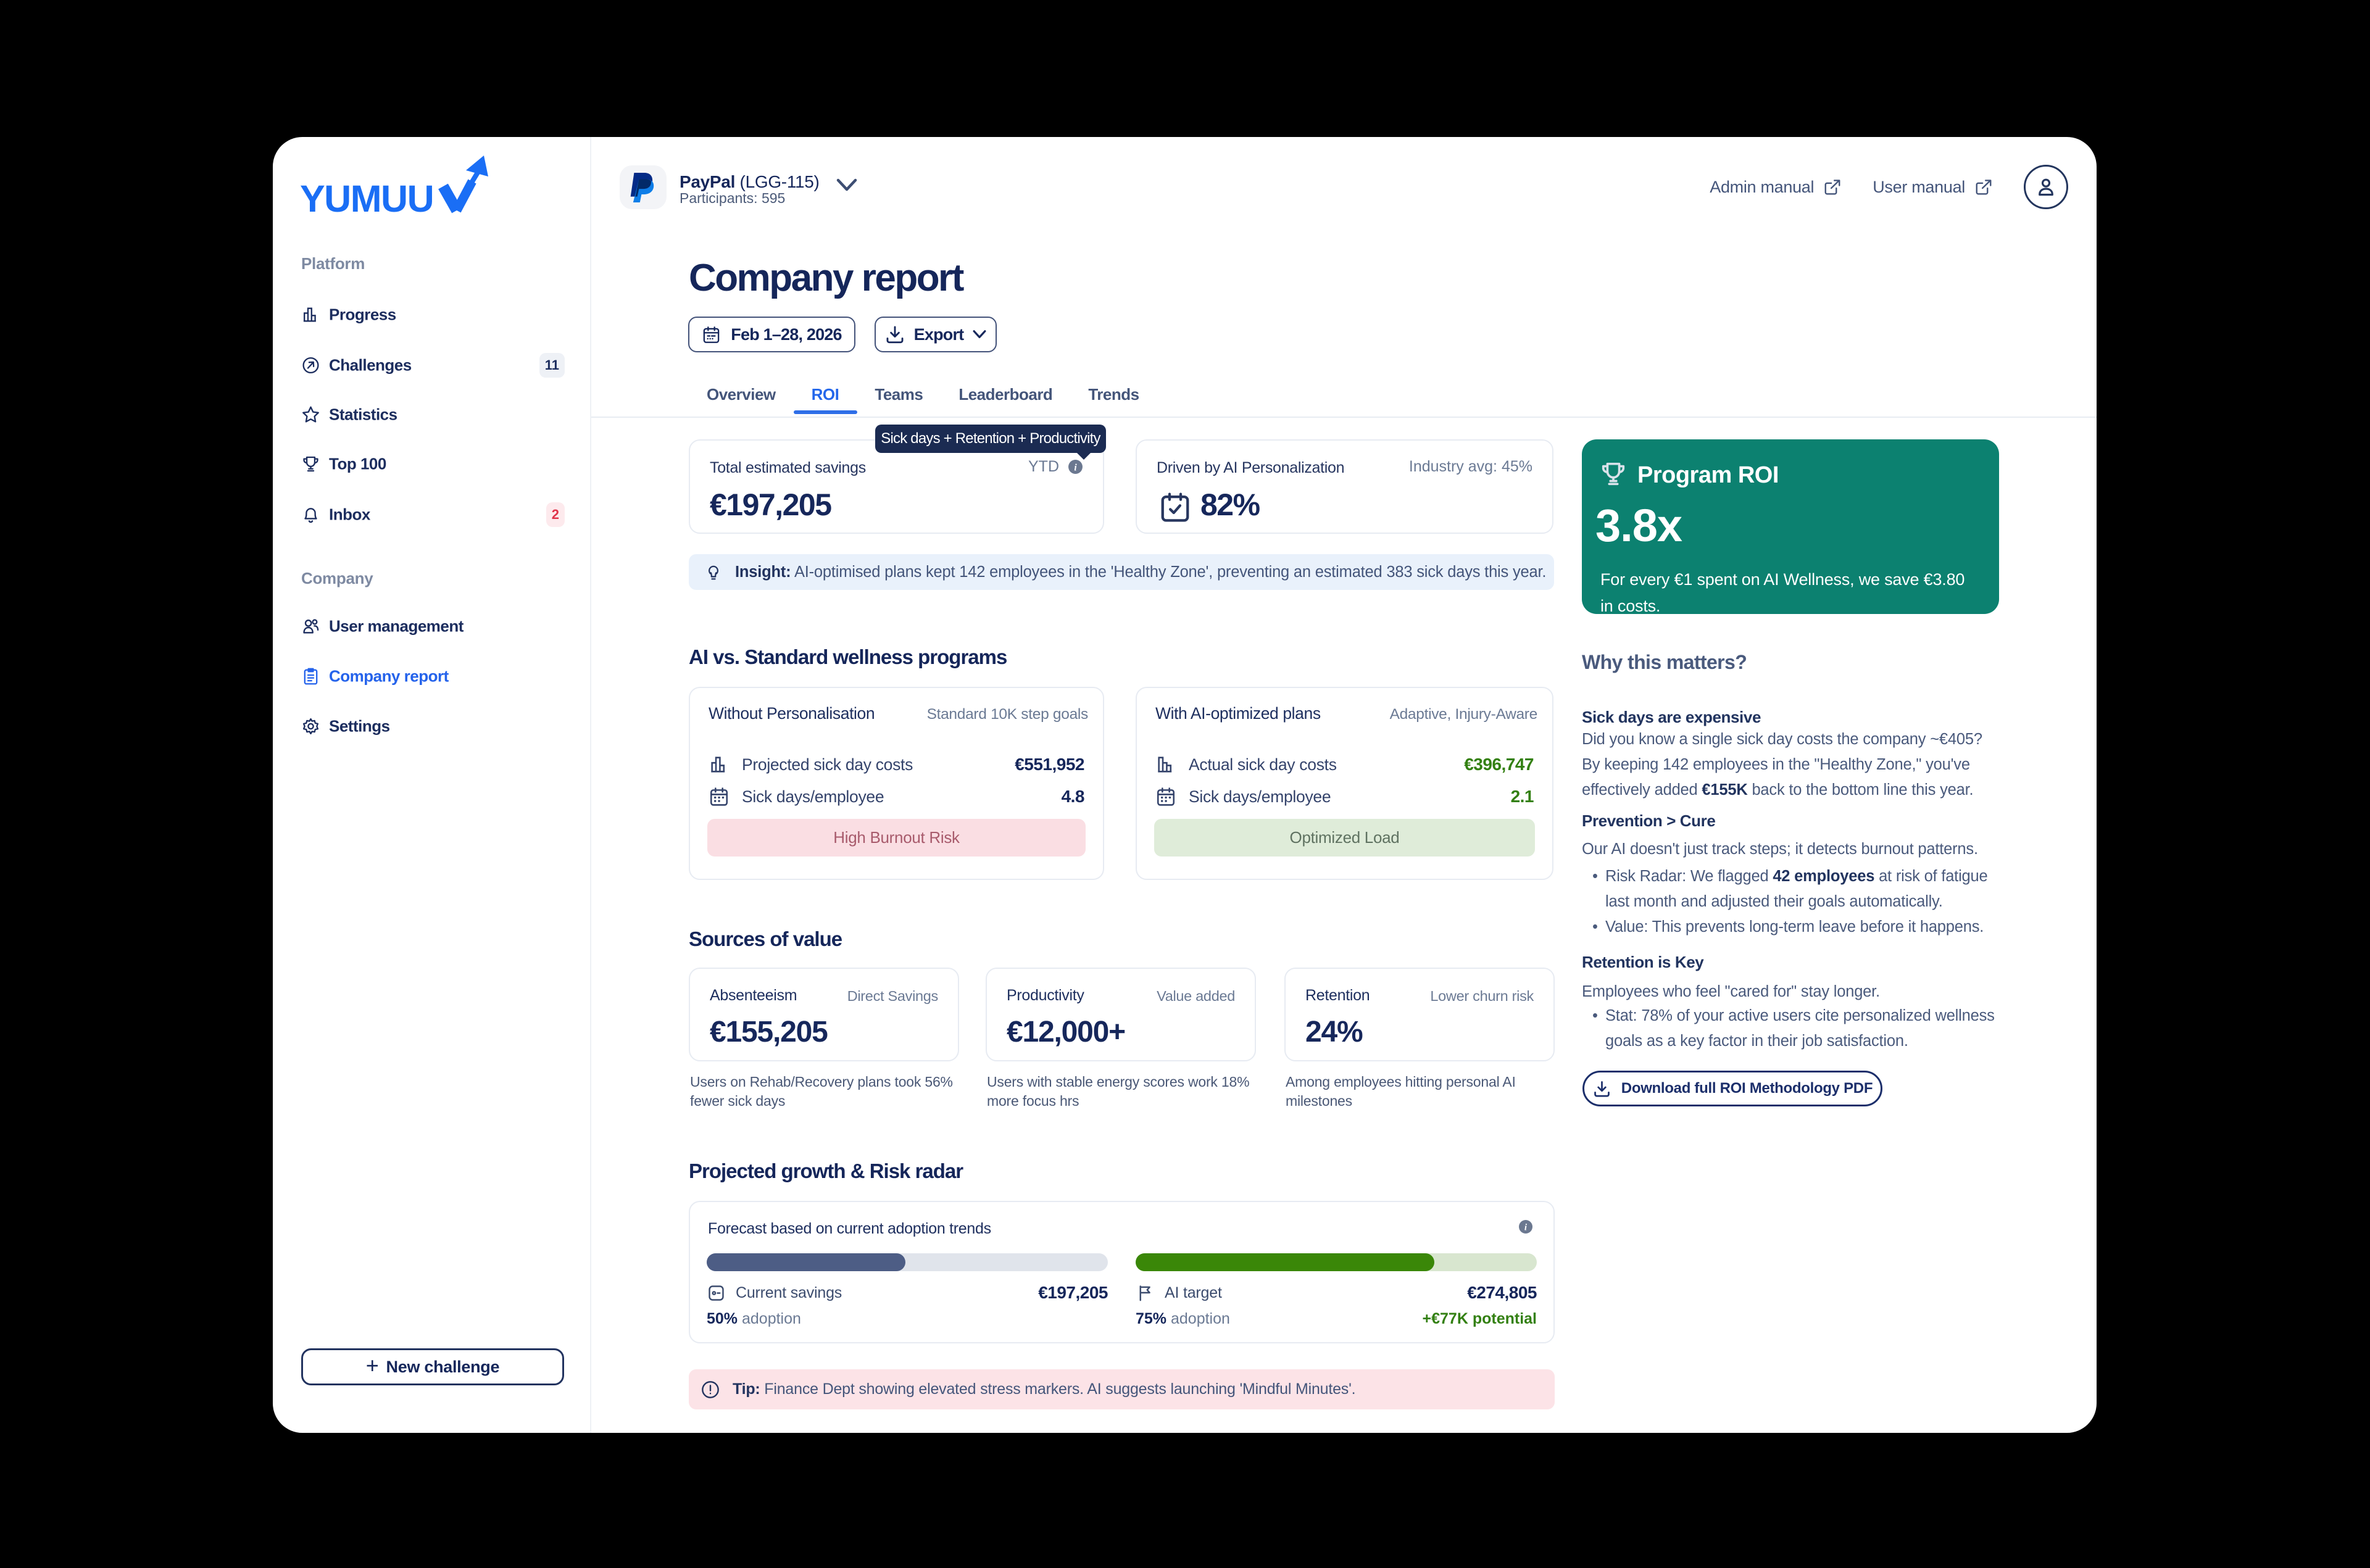 The image size is (2370, 1568). Describe the element at coordinates (366, 196) in the screenshot. I see `svg-text: YUMUU` at that location.